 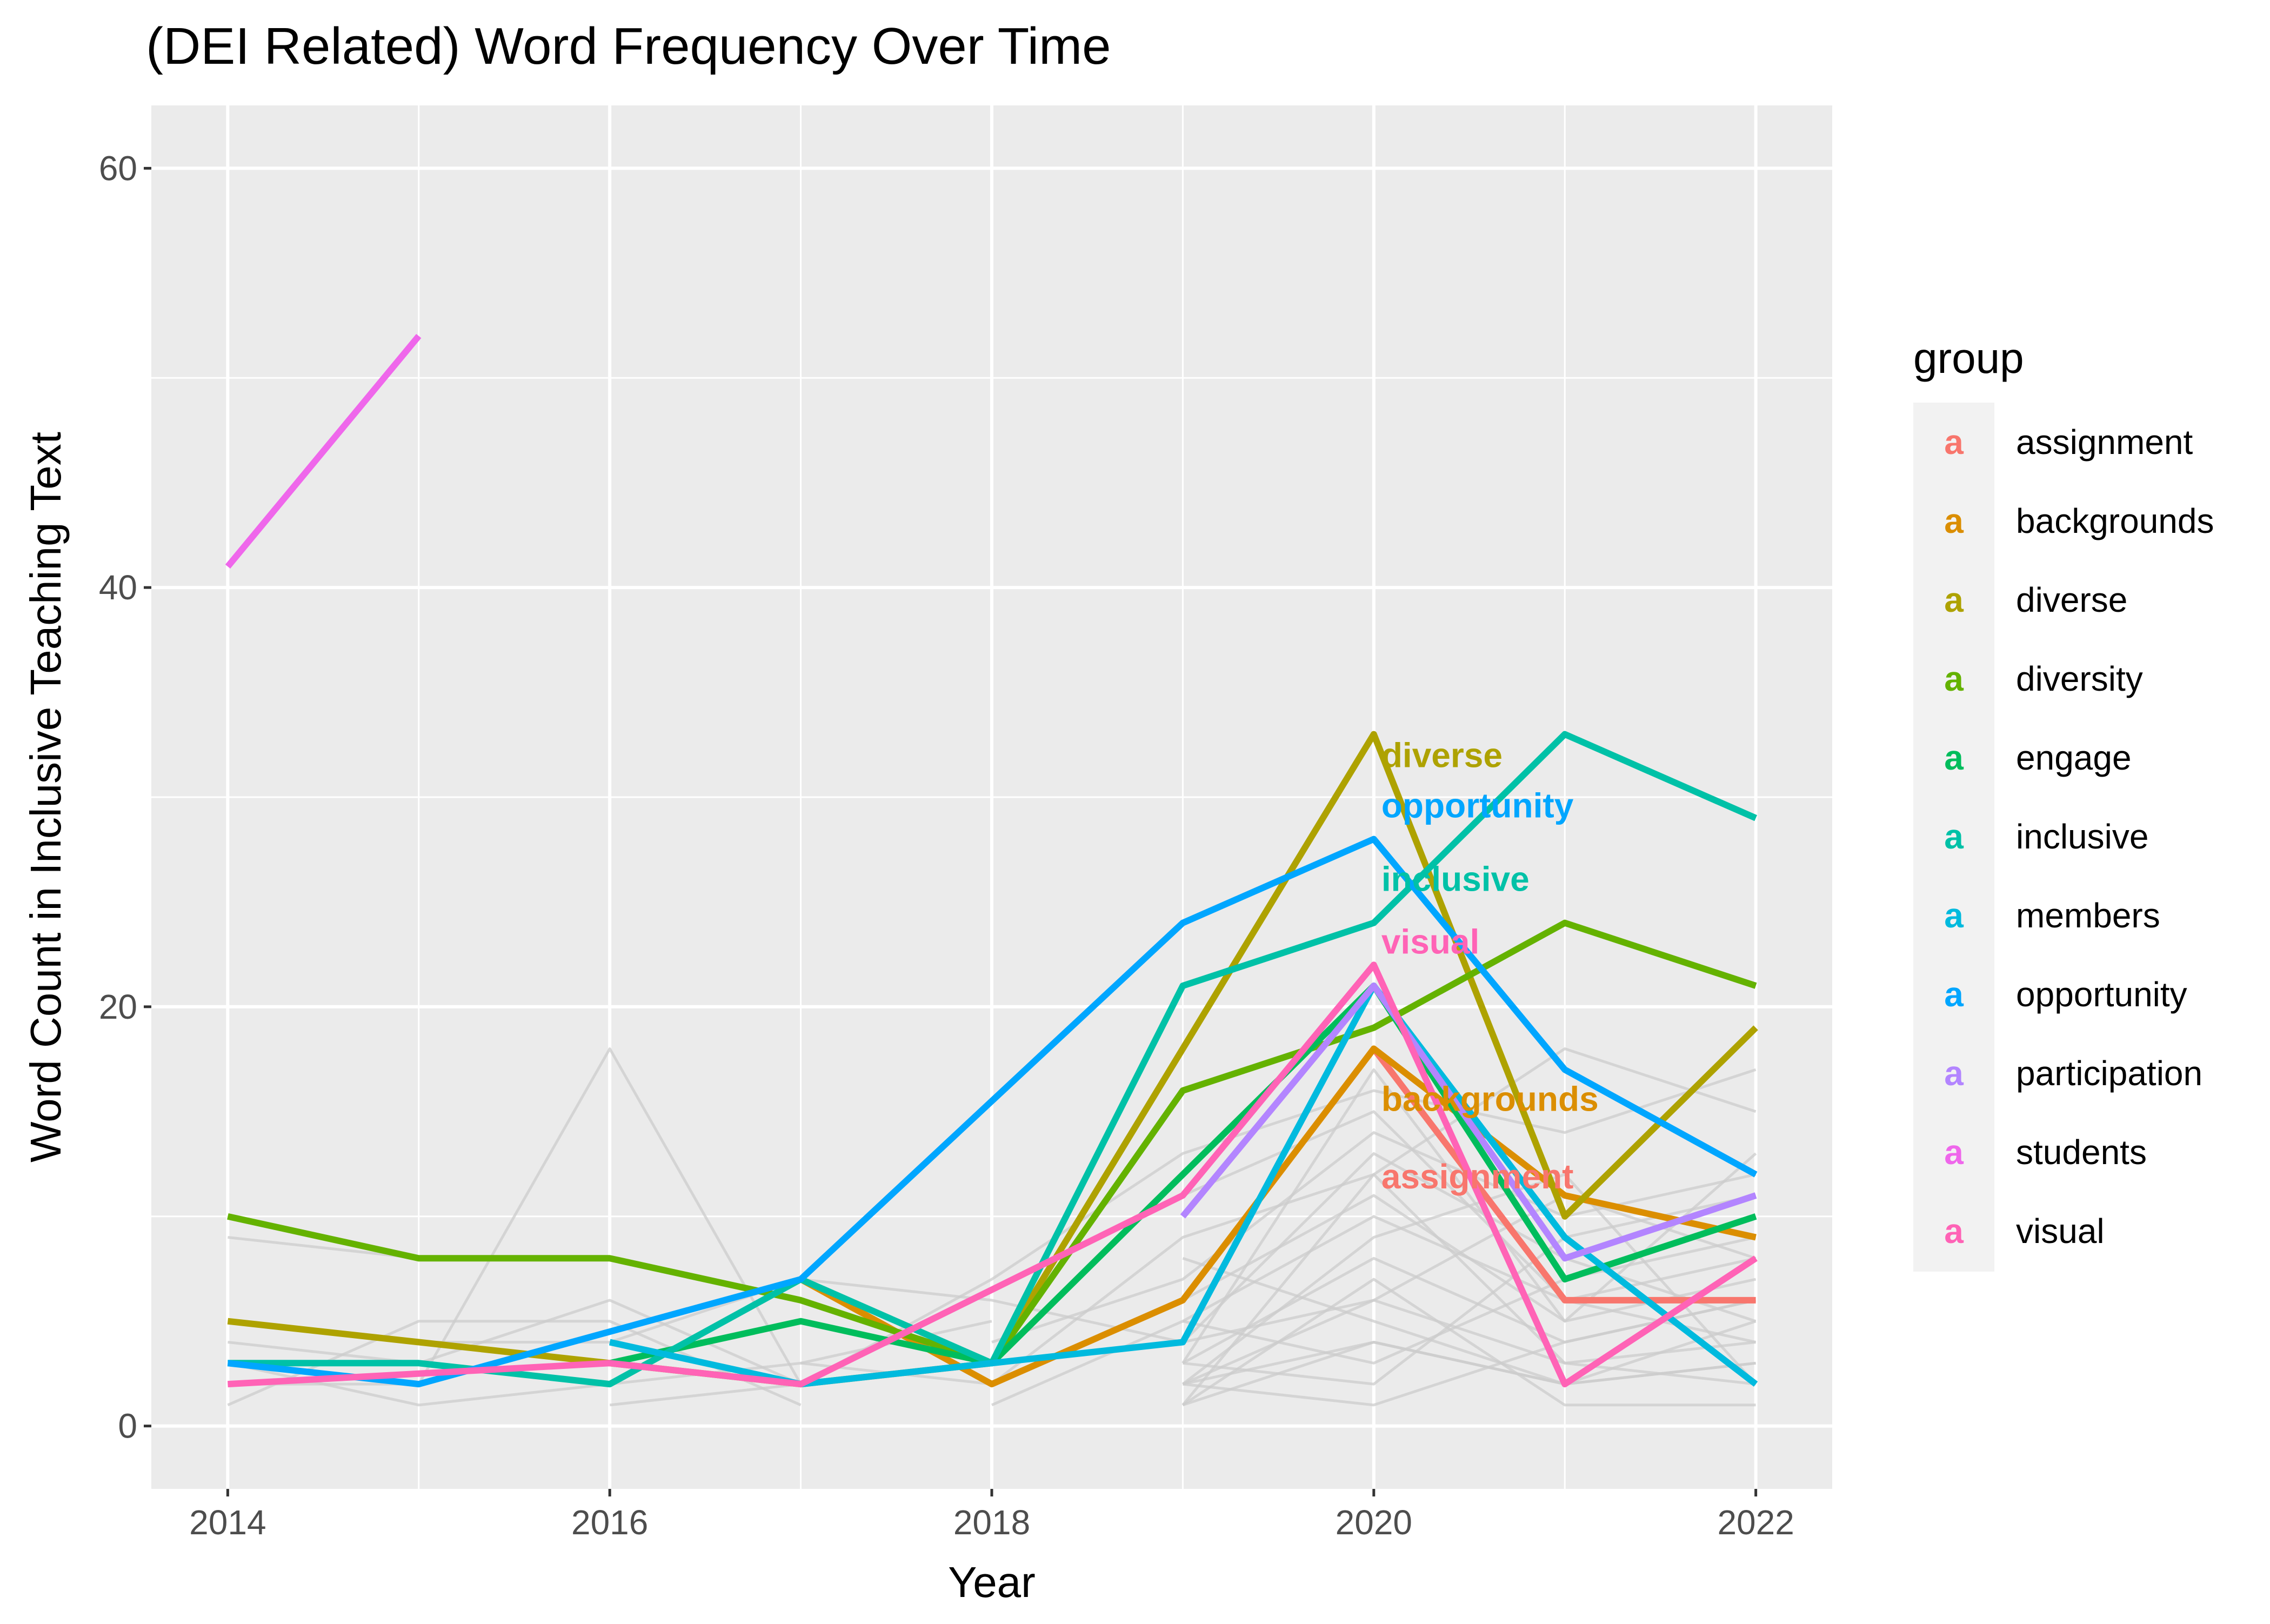 I want to click on y-axis-title: Word Count in Inclusive Teaching Text, so click(x=46, y=797).